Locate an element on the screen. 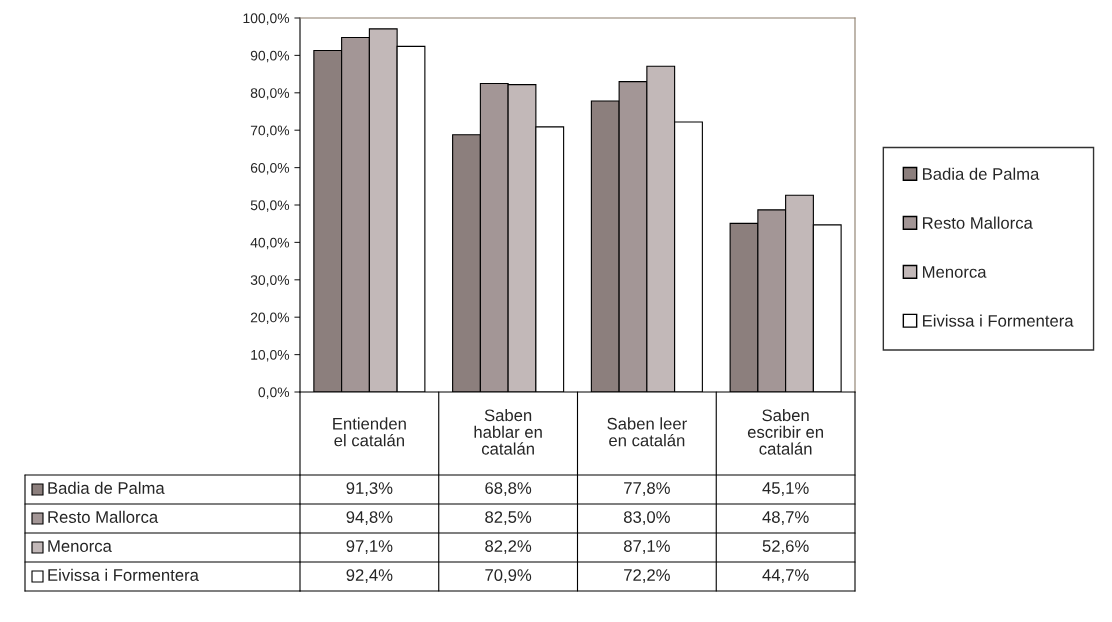  text: Menorca is located at coordinates (80, 546).